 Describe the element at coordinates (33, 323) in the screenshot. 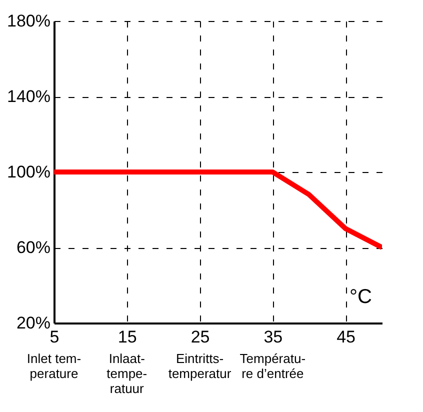

I see `y-tick-label: 20%` at that location.